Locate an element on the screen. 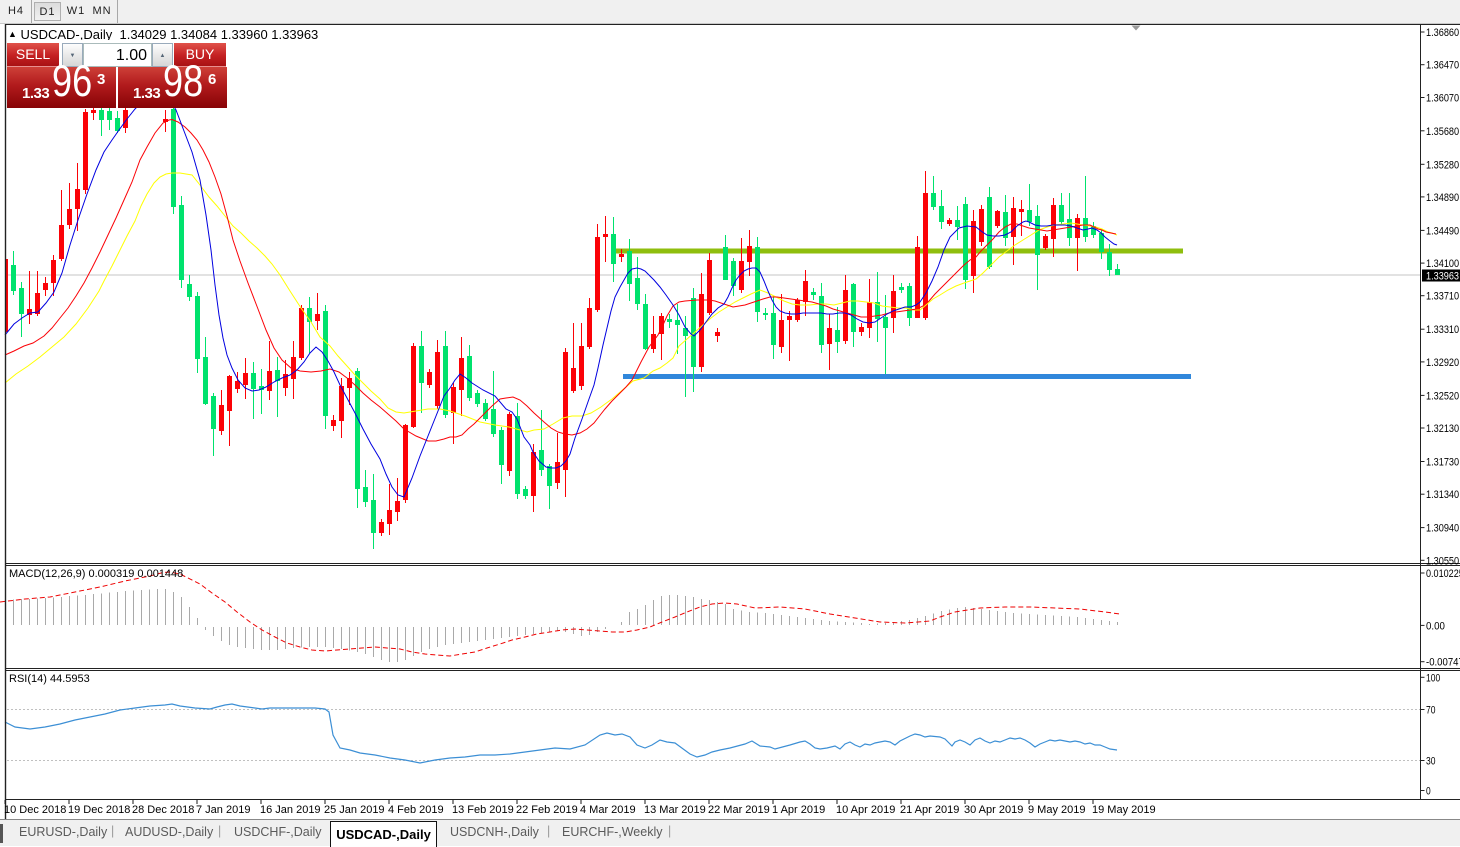  svg-text: 1.33710 is located at coordinates (1442, 297).